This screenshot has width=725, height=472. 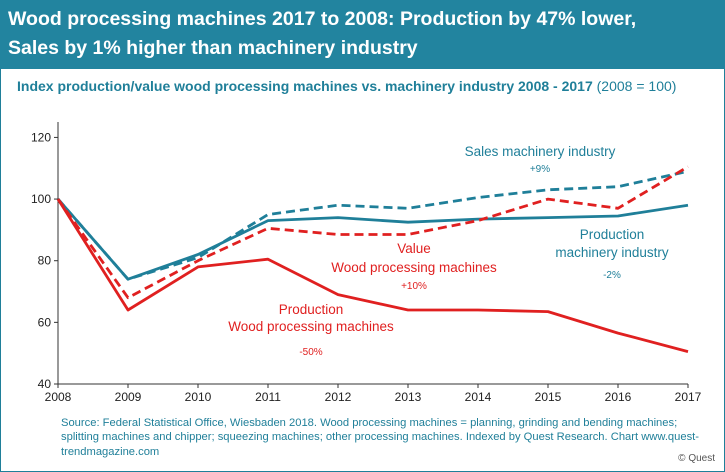 What do you see at coordinates (540, 151) in the screenshot?
I see `annotation-sales-label: Sales machinery industry` at bounding box center [540, 151].